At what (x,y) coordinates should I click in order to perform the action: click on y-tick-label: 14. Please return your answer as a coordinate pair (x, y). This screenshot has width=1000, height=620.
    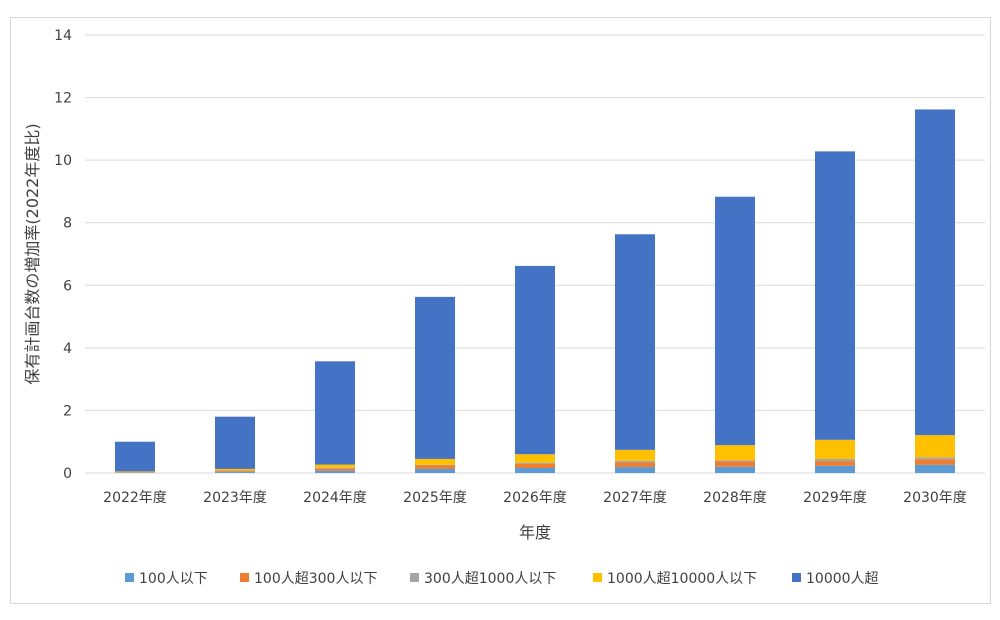
    Looking at the image, I should click on (63, 36).